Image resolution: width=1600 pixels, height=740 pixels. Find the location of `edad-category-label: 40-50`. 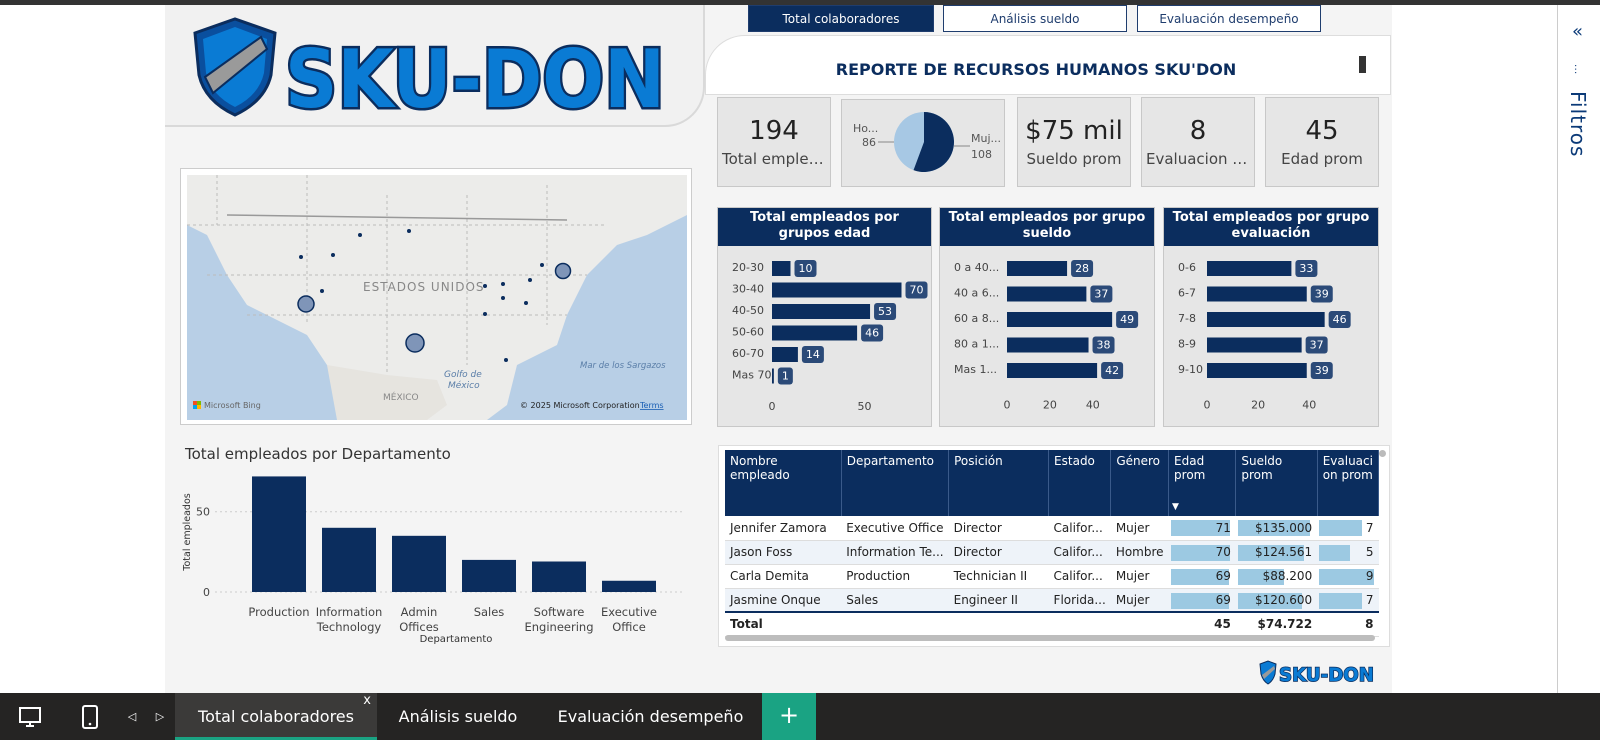

edad-category-label: 40-50 is located at coordinates (748, 310).